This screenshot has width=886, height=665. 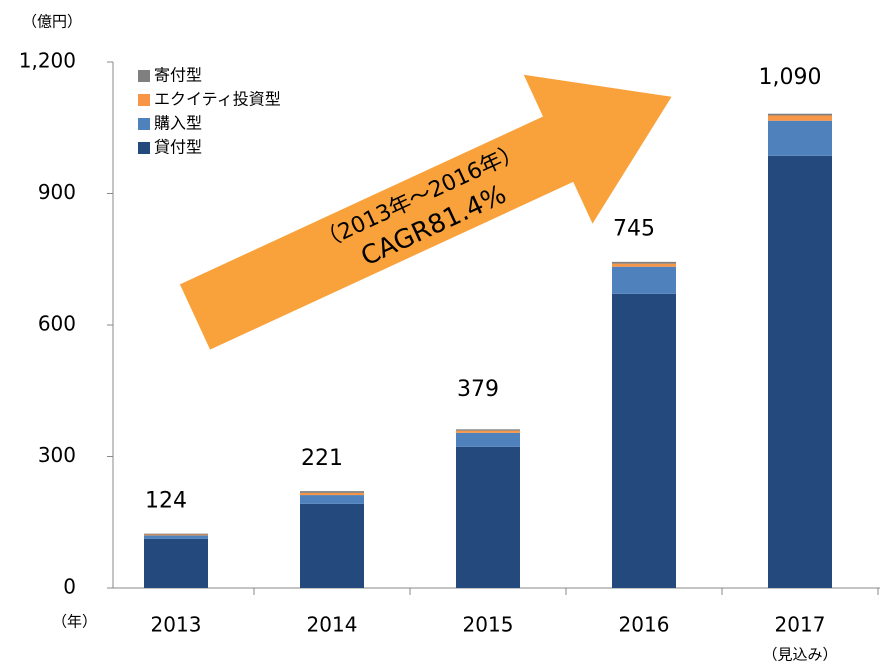 I want to click on x-tick-label: 2016, so click(x=644, y=625).